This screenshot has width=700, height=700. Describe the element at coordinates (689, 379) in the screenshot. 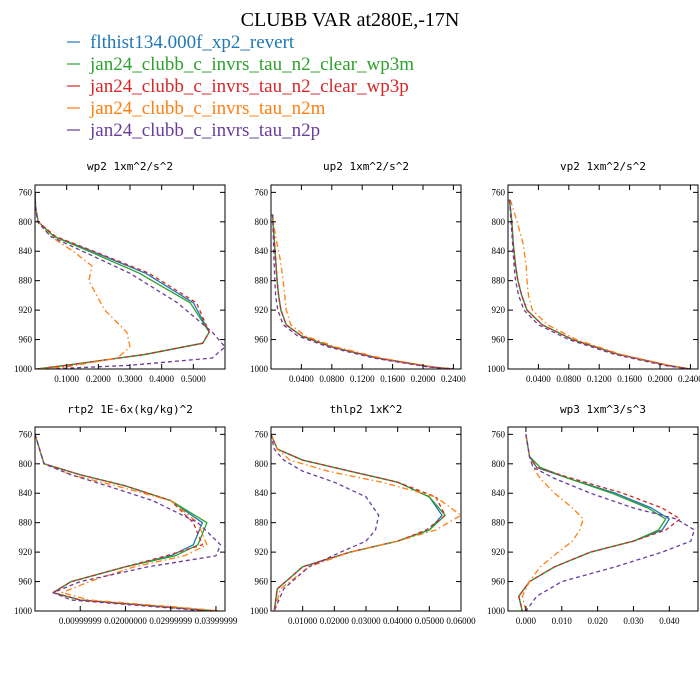

I see `x-tick-label: 0.2400` at that location.